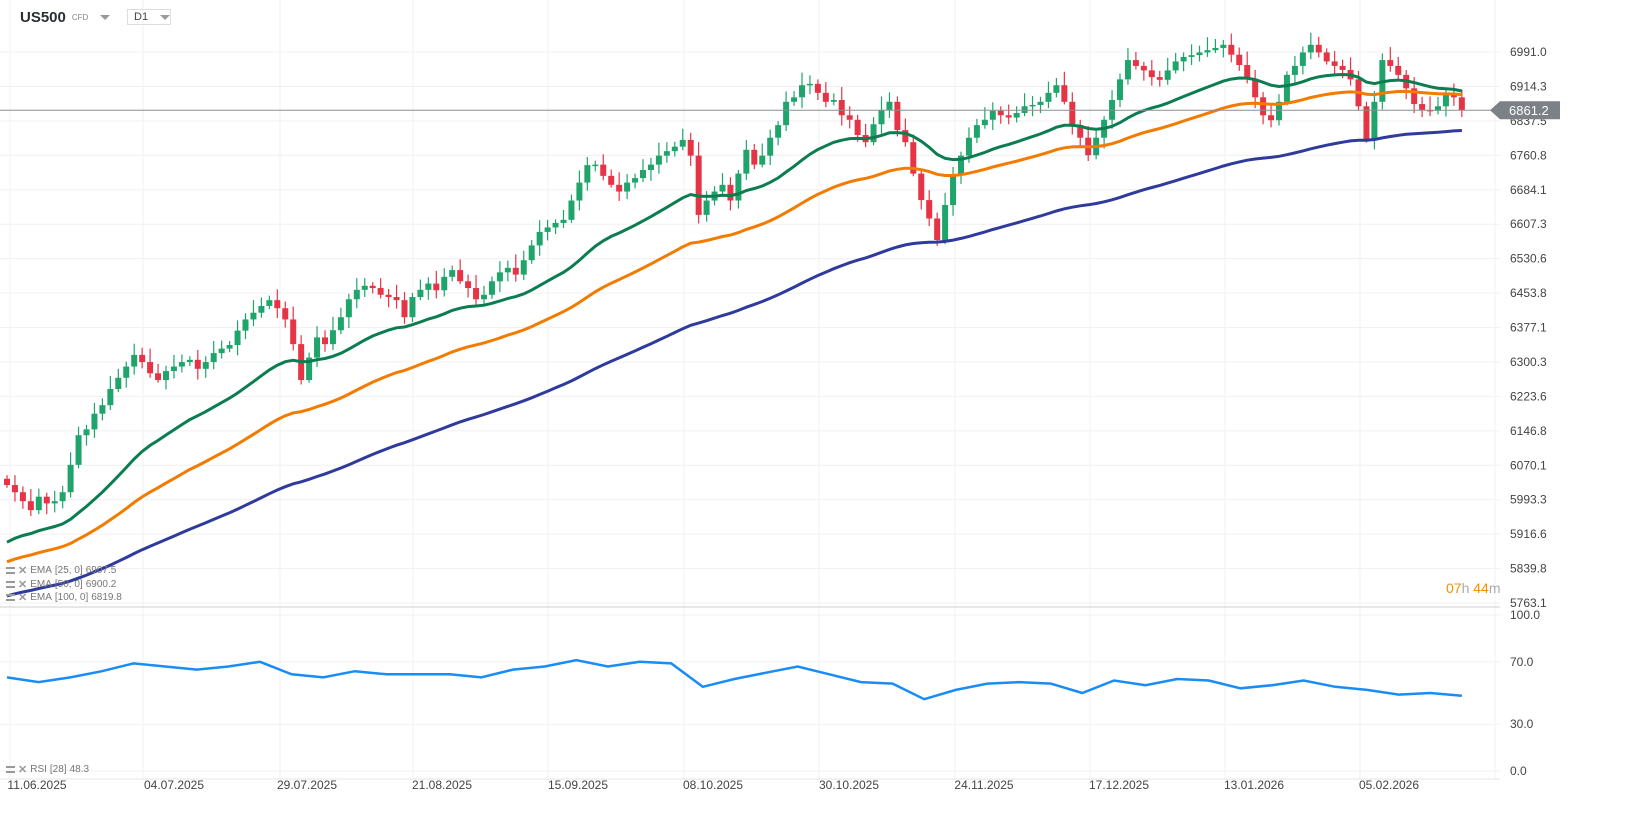  I want to click on countdown-h: h, so click(1465, 588).